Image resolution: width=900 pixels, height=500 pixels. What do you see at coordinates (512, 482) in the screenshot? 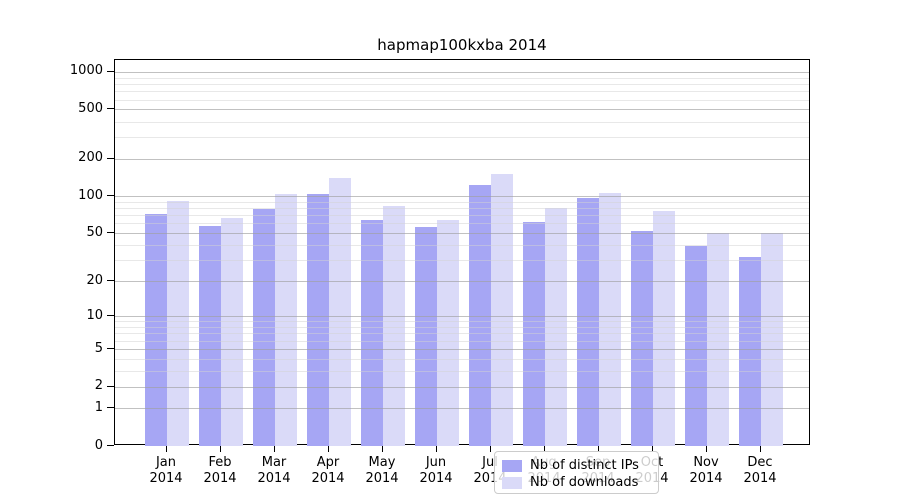
I see `legend-swatch-downloads` at bounding box center [512, 482].